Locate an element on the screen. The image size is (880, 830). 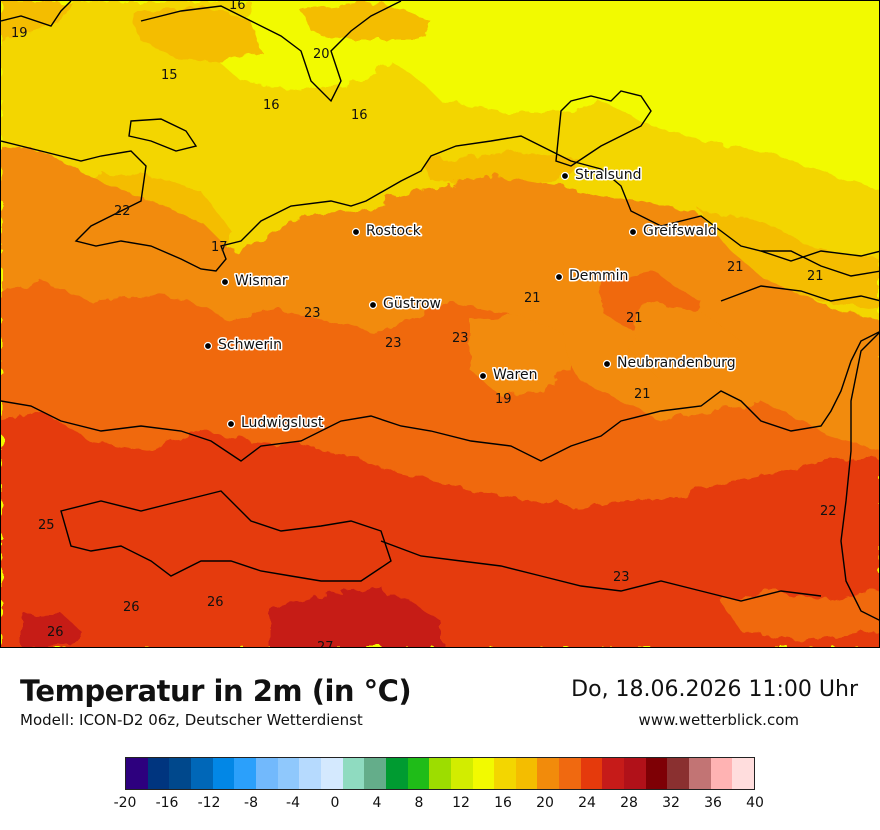
city-label: Wismar is located at coordinates (261, 281).